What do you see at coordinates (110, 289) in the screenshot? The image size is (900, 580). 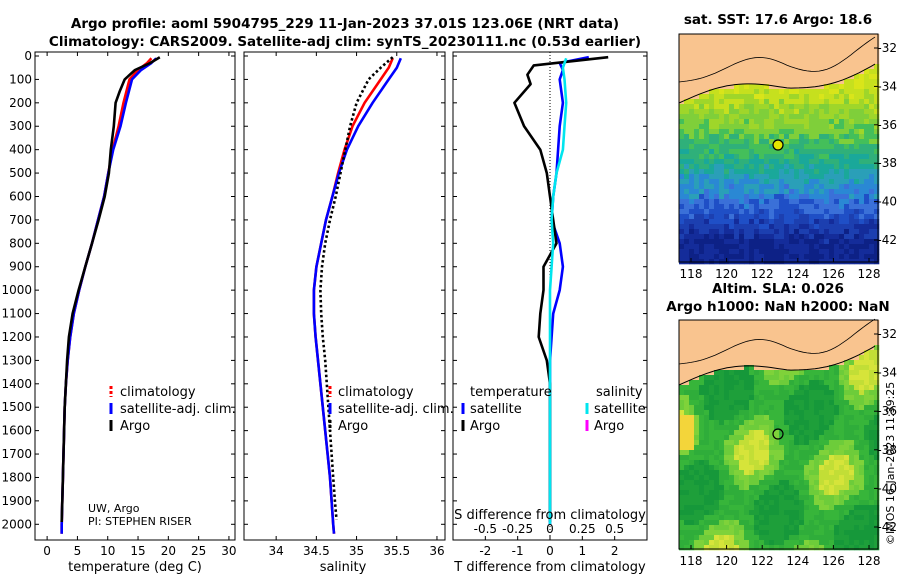 I see `series-line-argo` at bounding box center [110, 289].